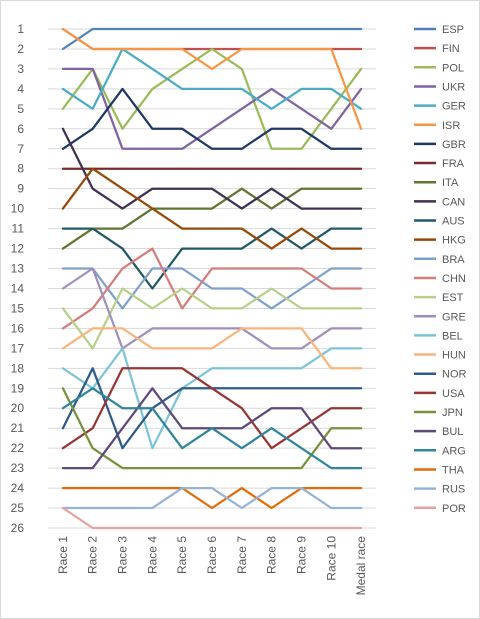 The width and height of the screenshot is (480, 619). I want to click on series-line-ukr, so click(212, 108).